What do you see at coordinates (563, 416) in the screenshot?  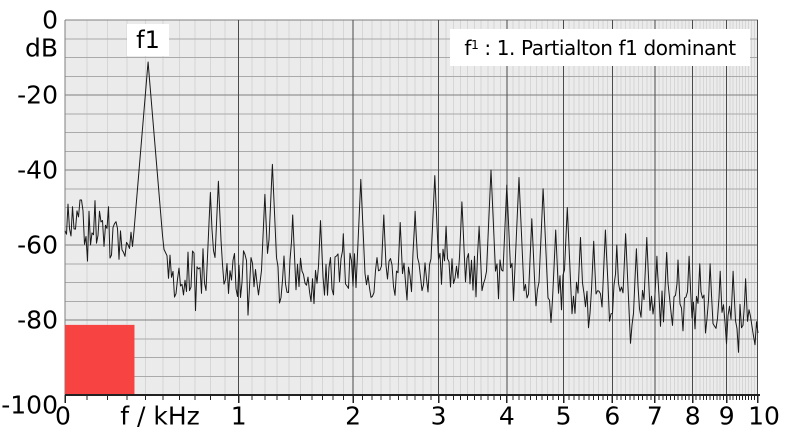 I see `x-tick-label: 5` at bounding box center [563, 416].